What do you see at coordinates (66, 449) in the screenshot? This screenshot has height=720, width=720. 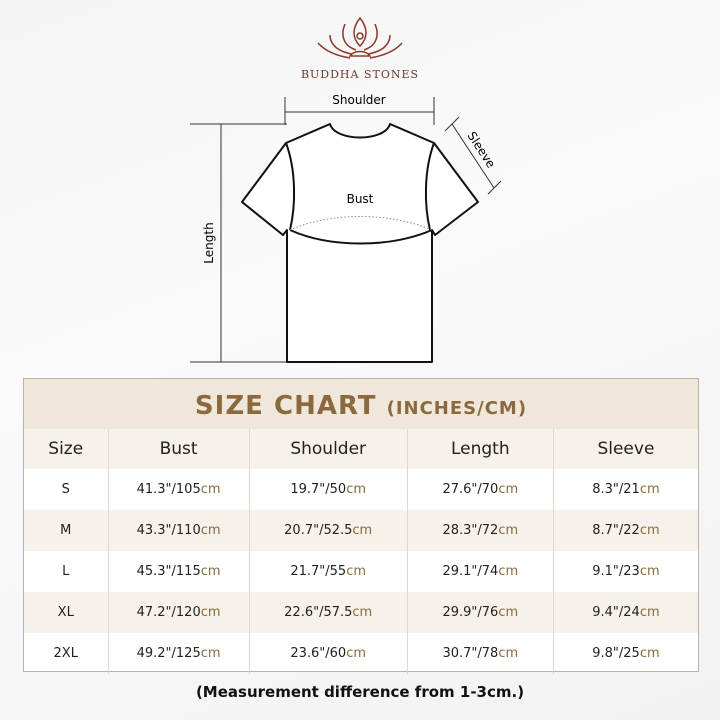 I see `column-header: Size` at bounding box center [66, 449].